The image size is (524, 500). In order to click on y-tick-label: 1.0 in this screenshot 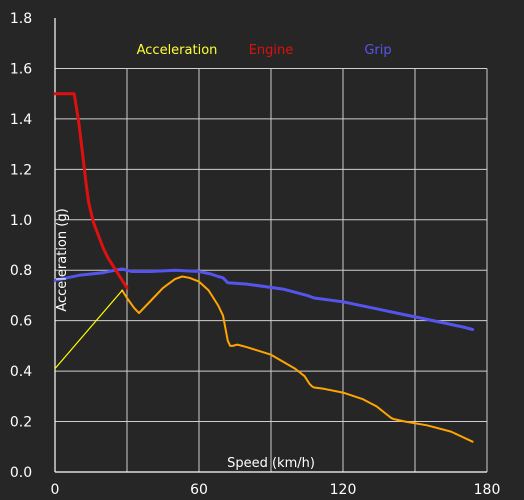, I will do `click(21, 221)`.